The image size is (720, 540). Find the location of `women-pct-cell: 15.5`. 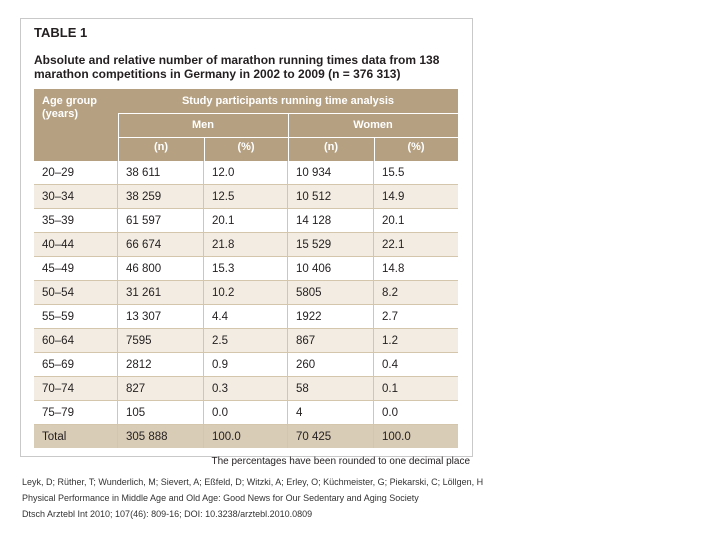

women-pct-cell: 15.5 is located at coordinates (393, 172).